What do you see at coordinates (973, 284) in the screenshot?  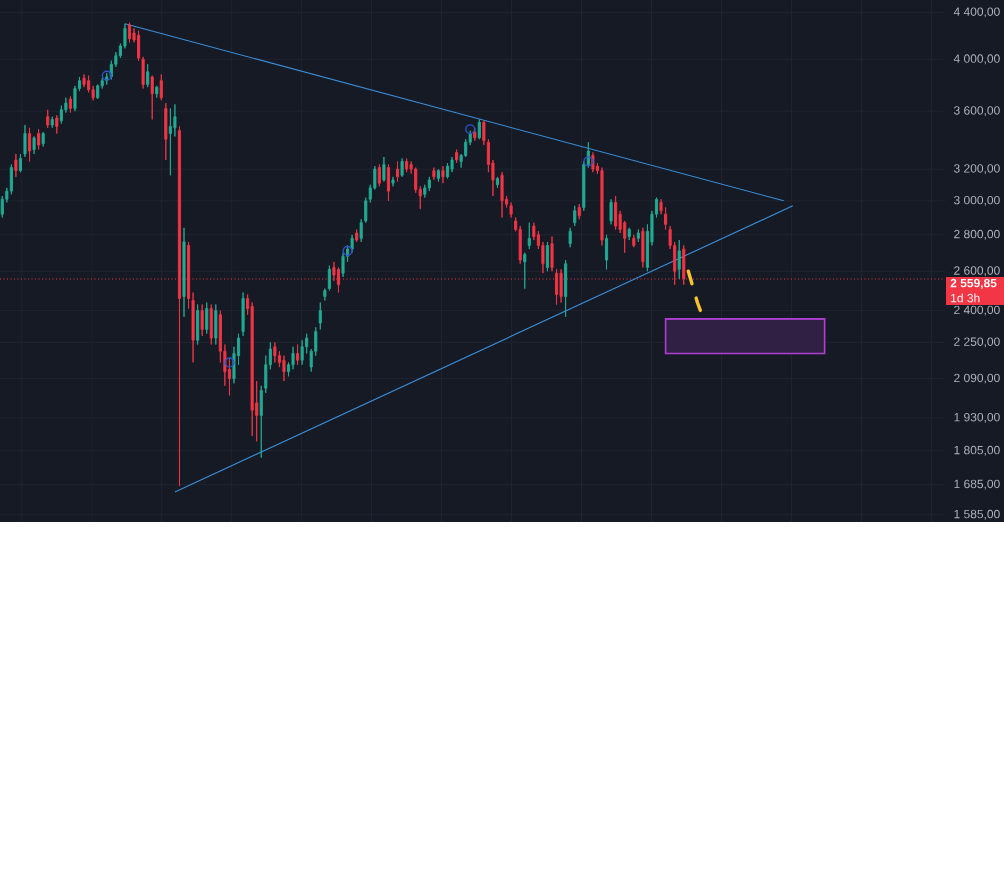 I see `ref-line-label: 2 559,85` at bounding box center [973, 284].